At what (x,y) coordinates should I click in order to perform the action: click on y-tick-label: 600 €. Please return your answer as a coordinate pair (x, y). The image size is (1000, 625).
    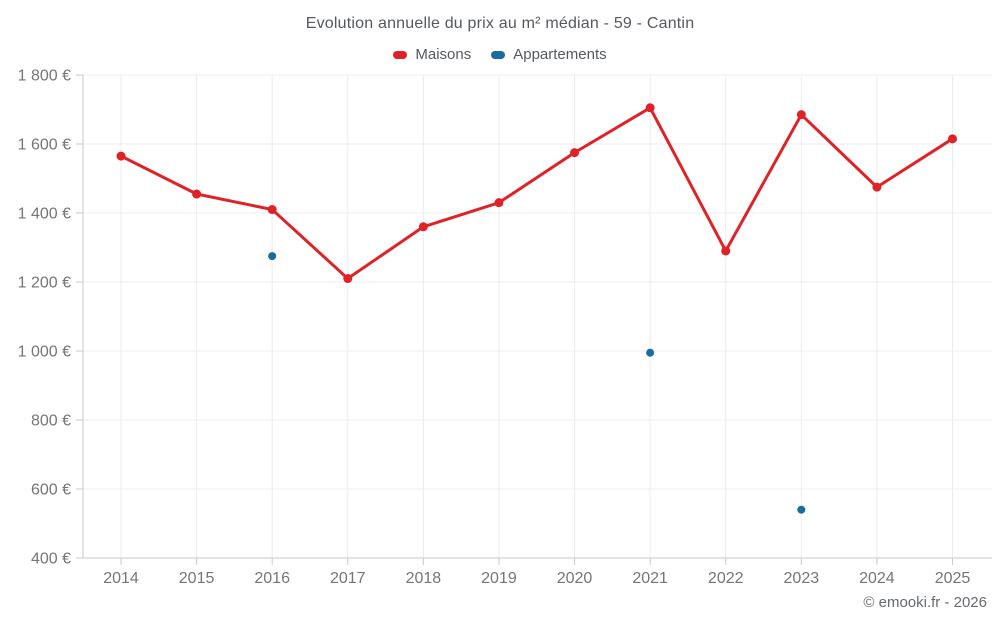
    Looking at the image, I should click on (51, 490).